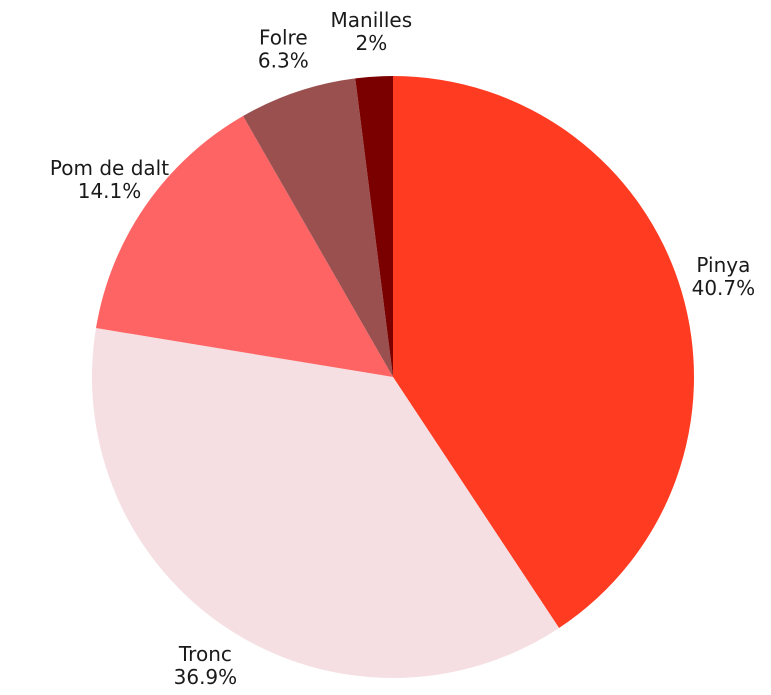  Describe the element at coordinates (283, 60) in the screenshot. I see `slice-value-label: 6.3%` at that location.